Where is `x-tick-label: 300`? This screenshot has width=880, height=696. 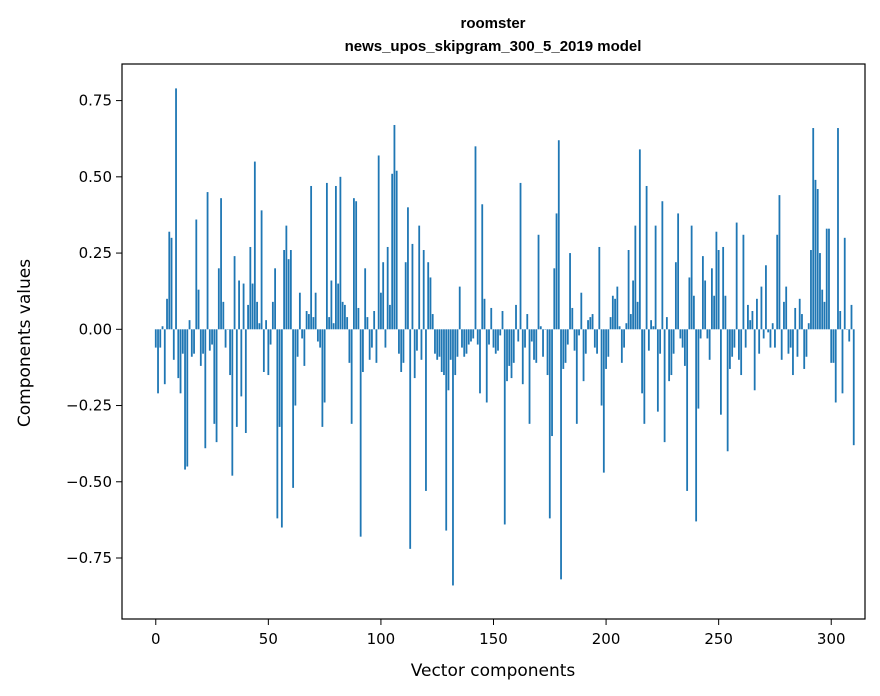
x-tick-label: 300 is located at coordinates (831, 639).